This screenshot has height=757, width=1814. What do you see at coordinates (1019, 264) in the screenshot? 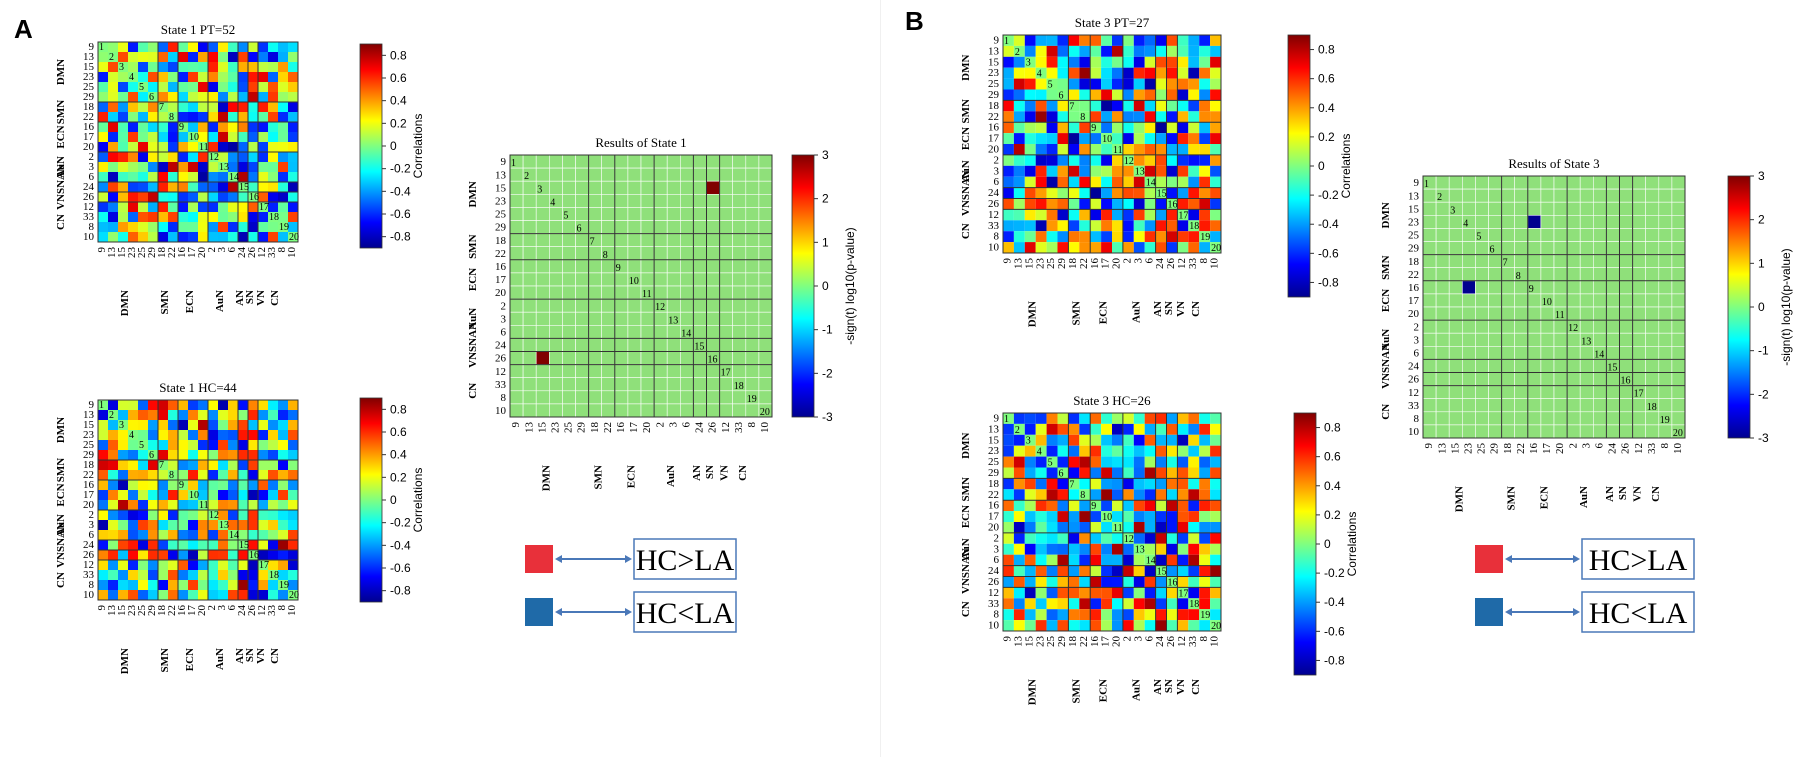
I see `x-tick-label: 13` at bounding box center [1019, 264].